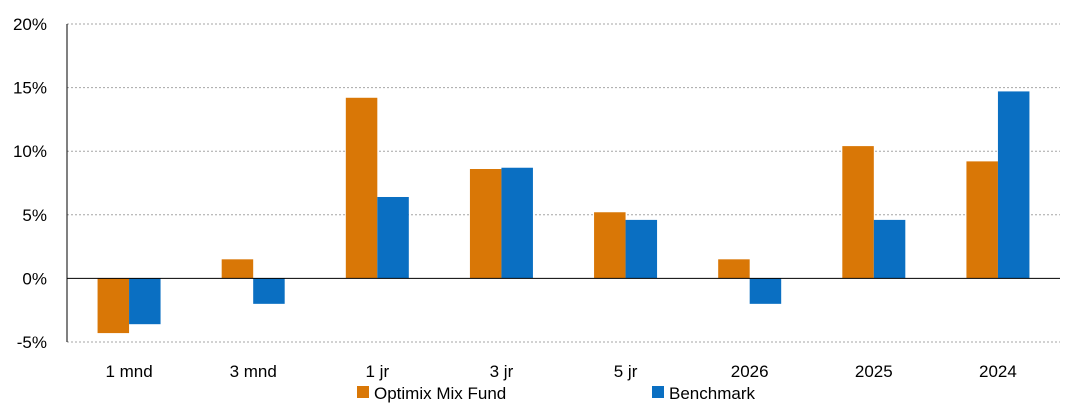 This screenshot has width=1065, height=404. Describe the element at coordinates (556, 393) in the screenshot. I see `legend: Optimix Mix Fund Benchmark` at that location.